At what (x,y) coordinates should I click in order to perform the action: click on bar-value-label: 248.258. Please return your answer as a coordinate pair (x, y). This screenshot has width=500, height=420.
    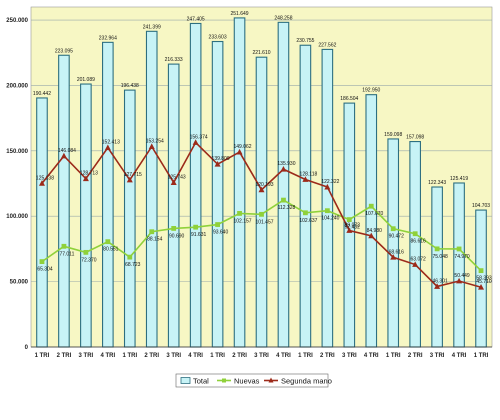
    Looking at the image, I should click on (283, 18).